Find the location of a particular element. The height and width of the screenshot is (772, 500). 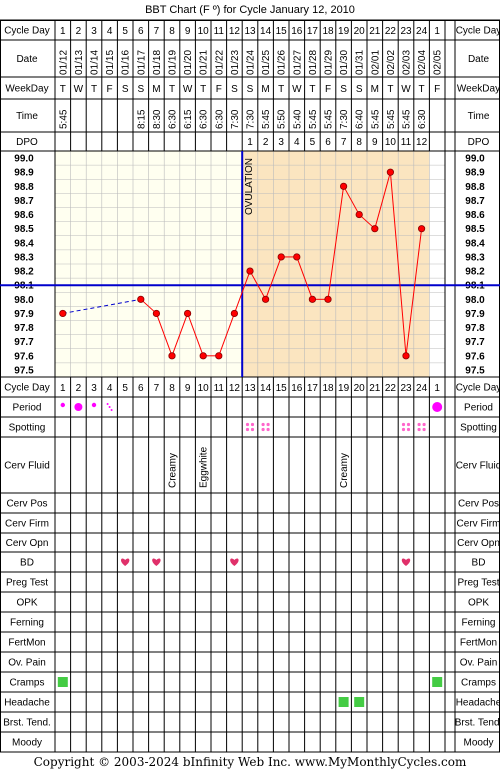

time-label: 7:30 is located at coordinates (344, 119).